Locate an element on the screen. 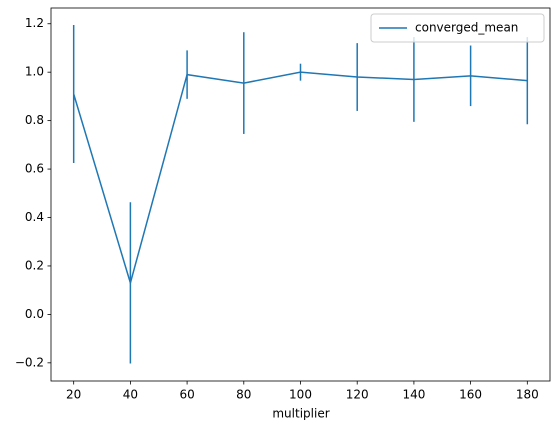 The width and height of the screenshot is (559, 432). x-tick-label: 40 is located at coordinates (130, 395).